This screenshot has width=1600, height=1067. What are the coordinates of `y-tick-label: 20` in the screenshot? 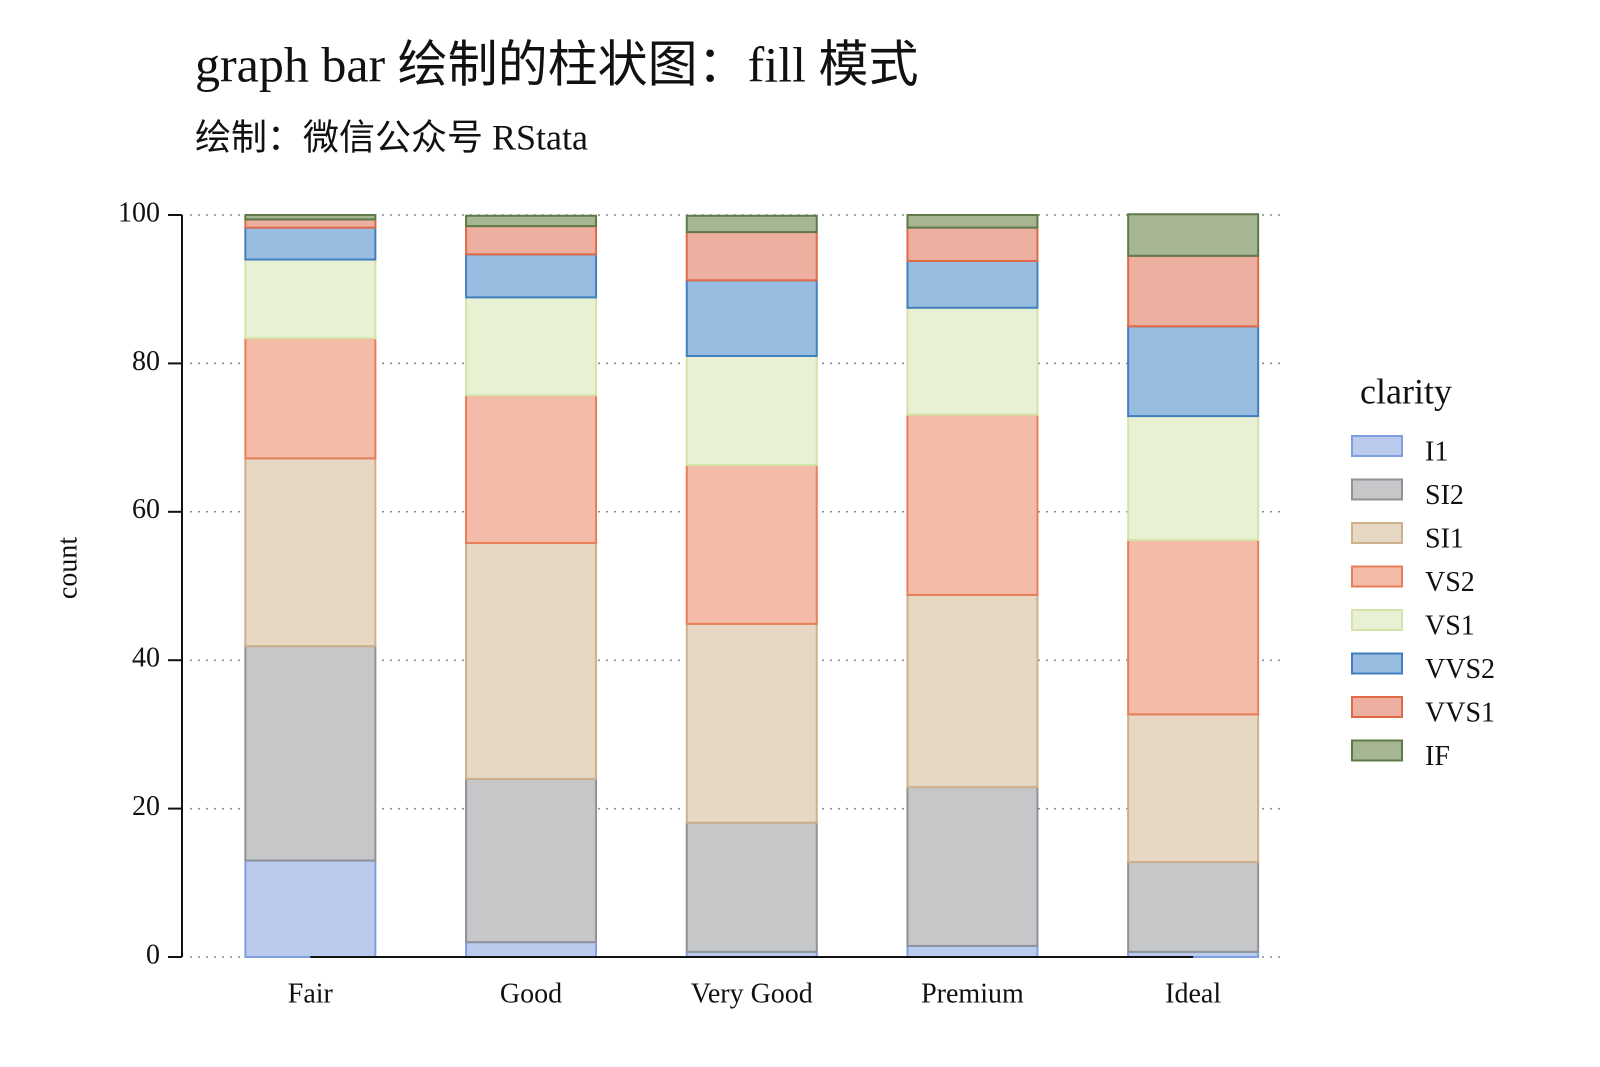 It's located at (146, 806).